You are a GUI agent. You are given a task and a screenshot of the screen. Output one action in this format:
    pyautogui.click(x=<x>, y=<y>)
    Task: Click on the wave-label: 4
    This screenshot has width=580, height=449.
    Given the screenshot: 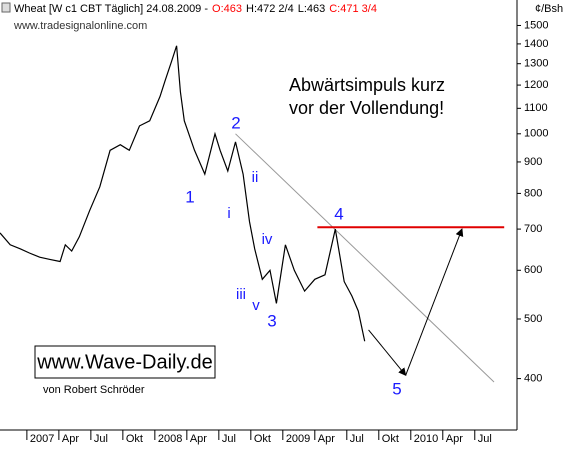 What is the action you would take?
    pyautogui.click(x=338, y=213)
    